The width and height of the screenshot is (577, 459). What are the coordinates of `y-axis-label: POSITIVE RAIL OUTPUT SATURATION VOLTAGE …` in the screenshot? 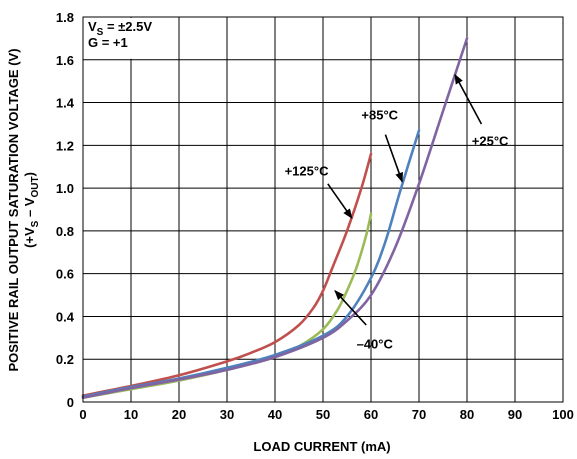 It's located at (23, 209).